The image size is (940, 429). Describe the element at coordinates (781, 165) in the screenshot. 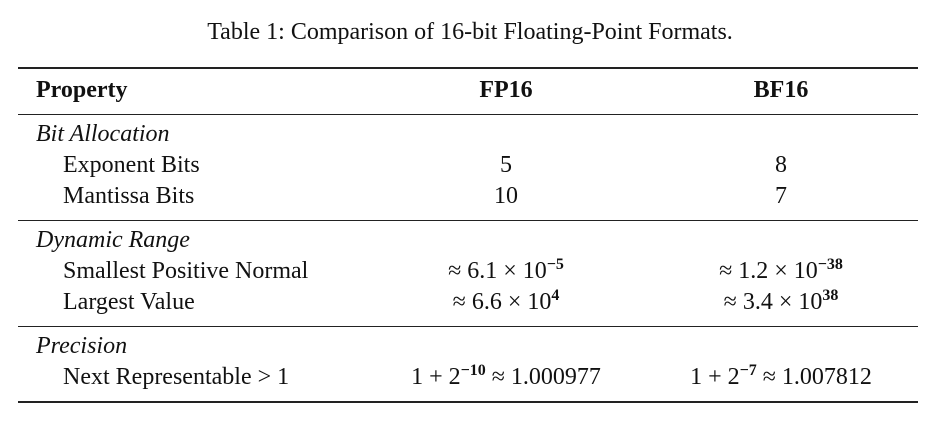

I see `table-cell: 8` at that location.